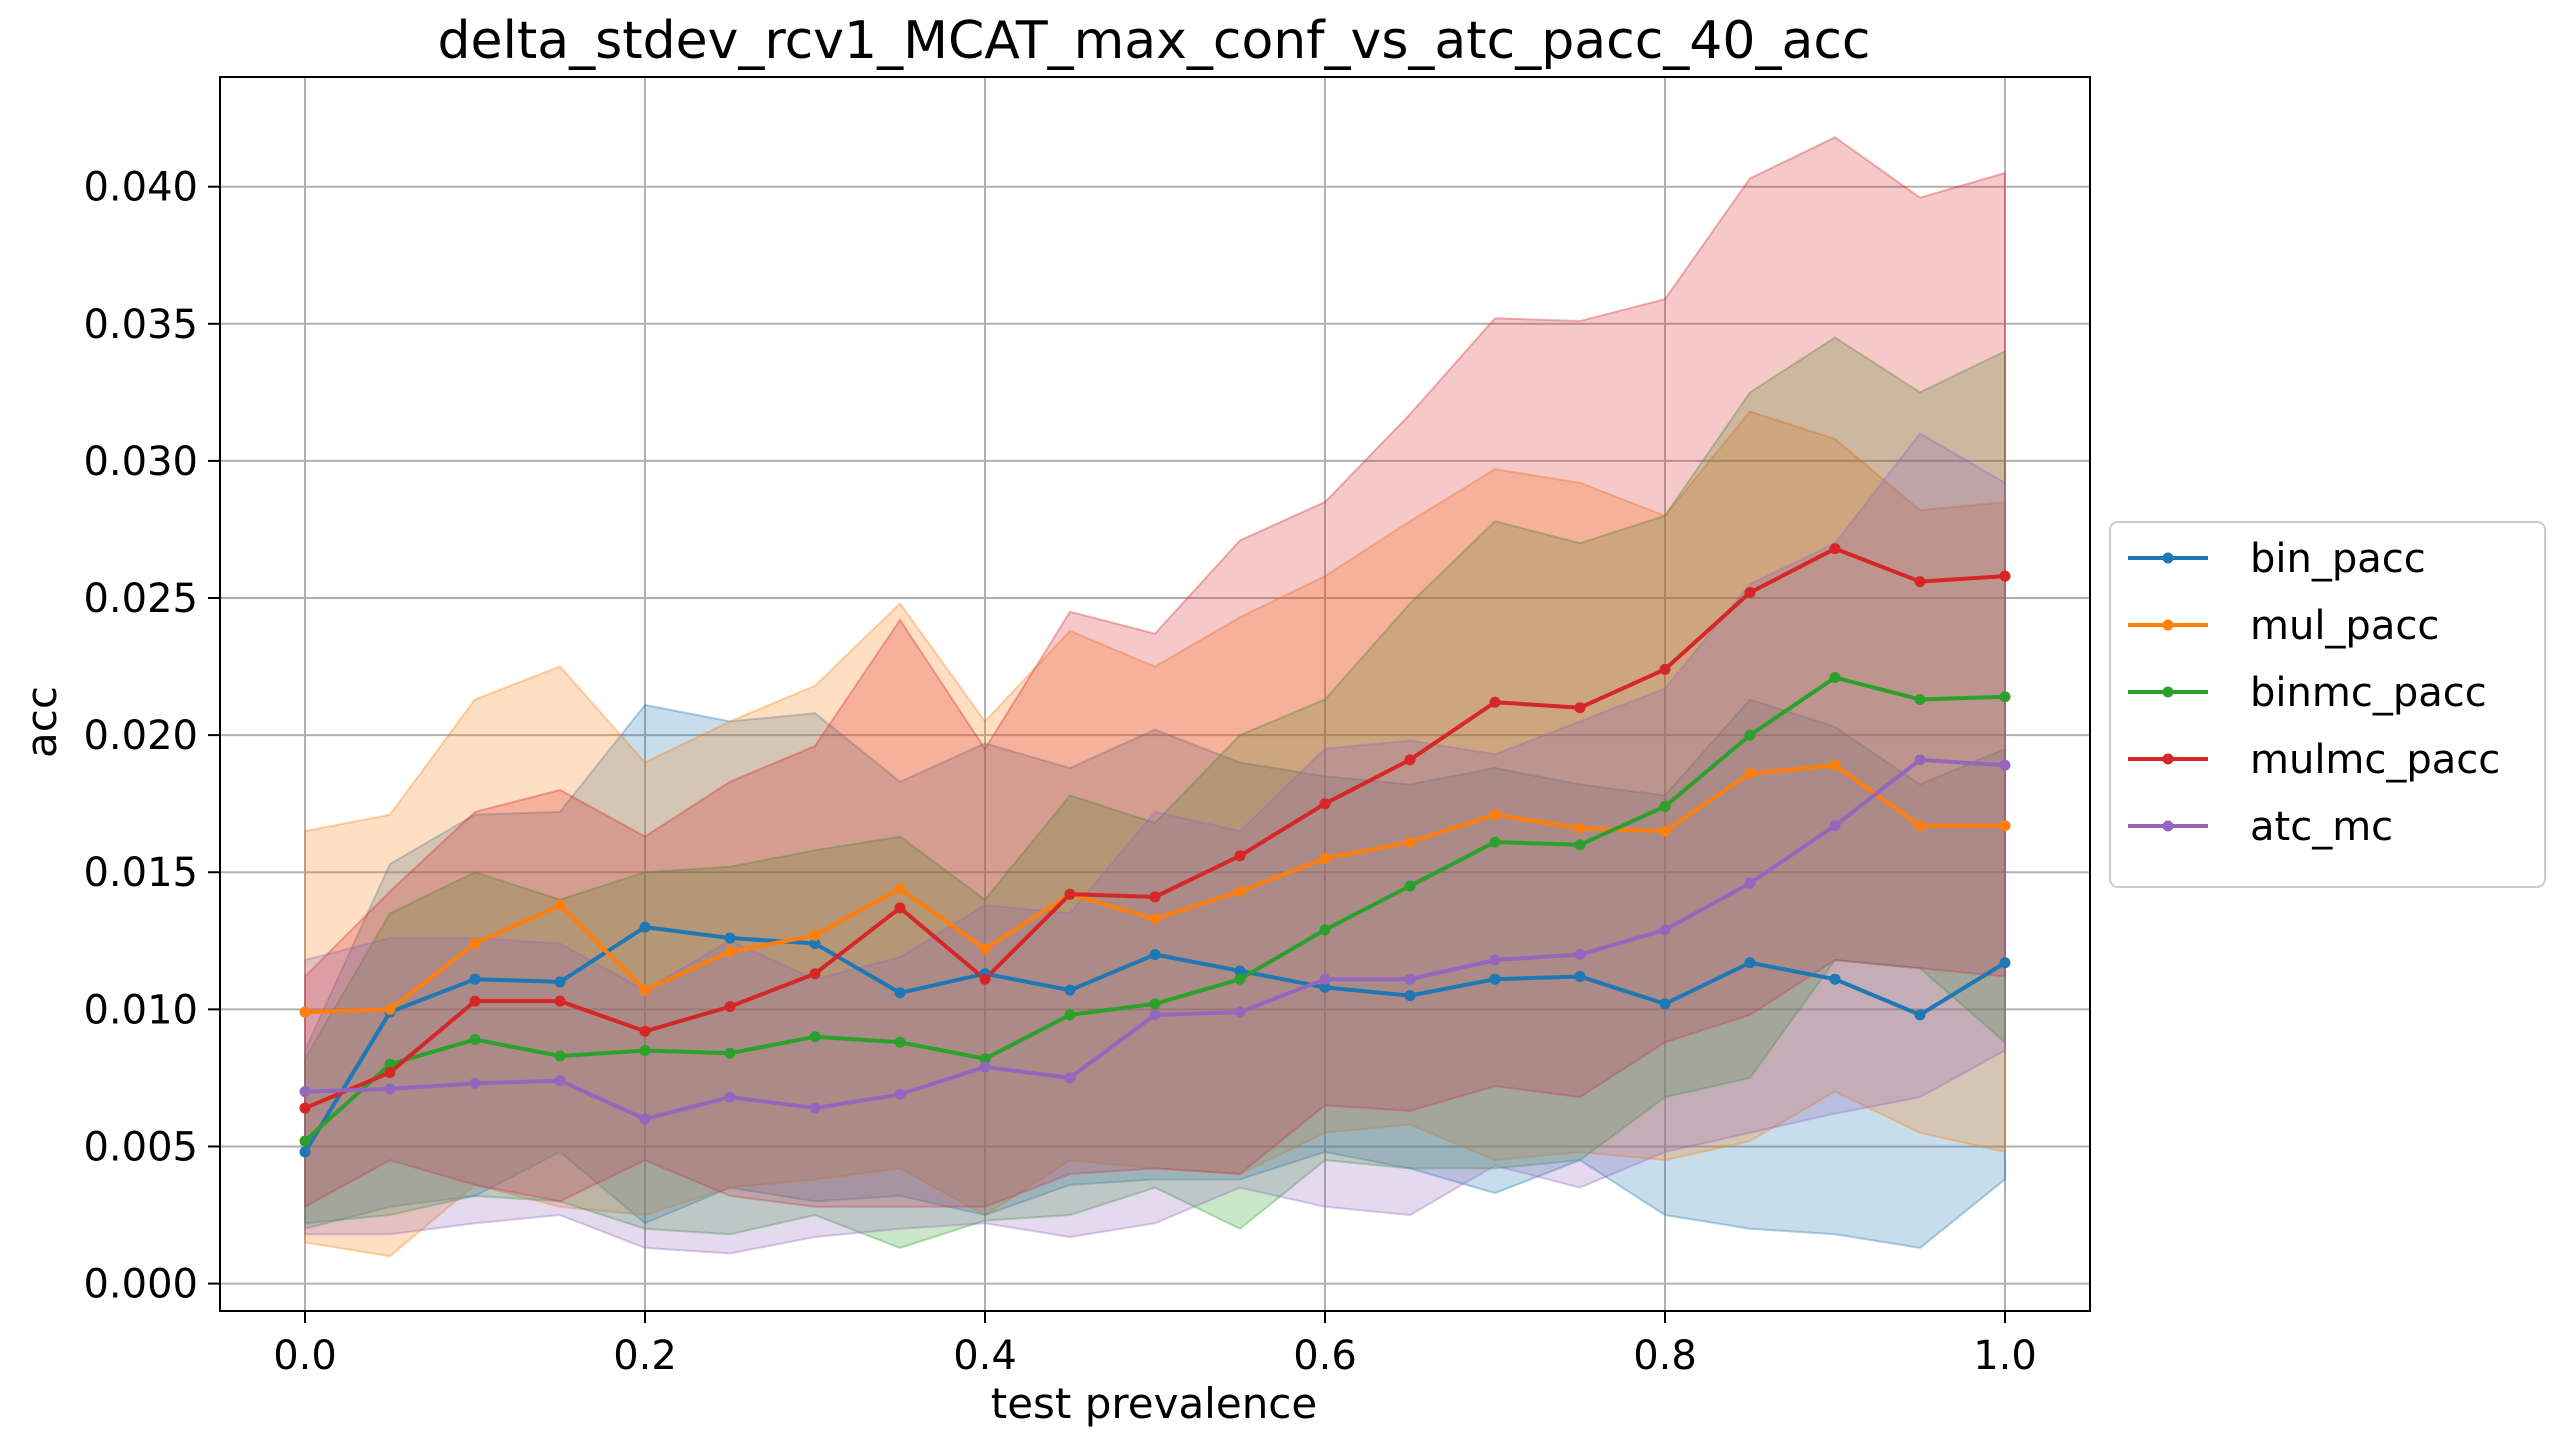 This screenshot has height=1446, width=2561. What do you see at coordinates (41, 722) in the screenshot?
I see `y-axis-label: acc` at bounding box center [41, 722].